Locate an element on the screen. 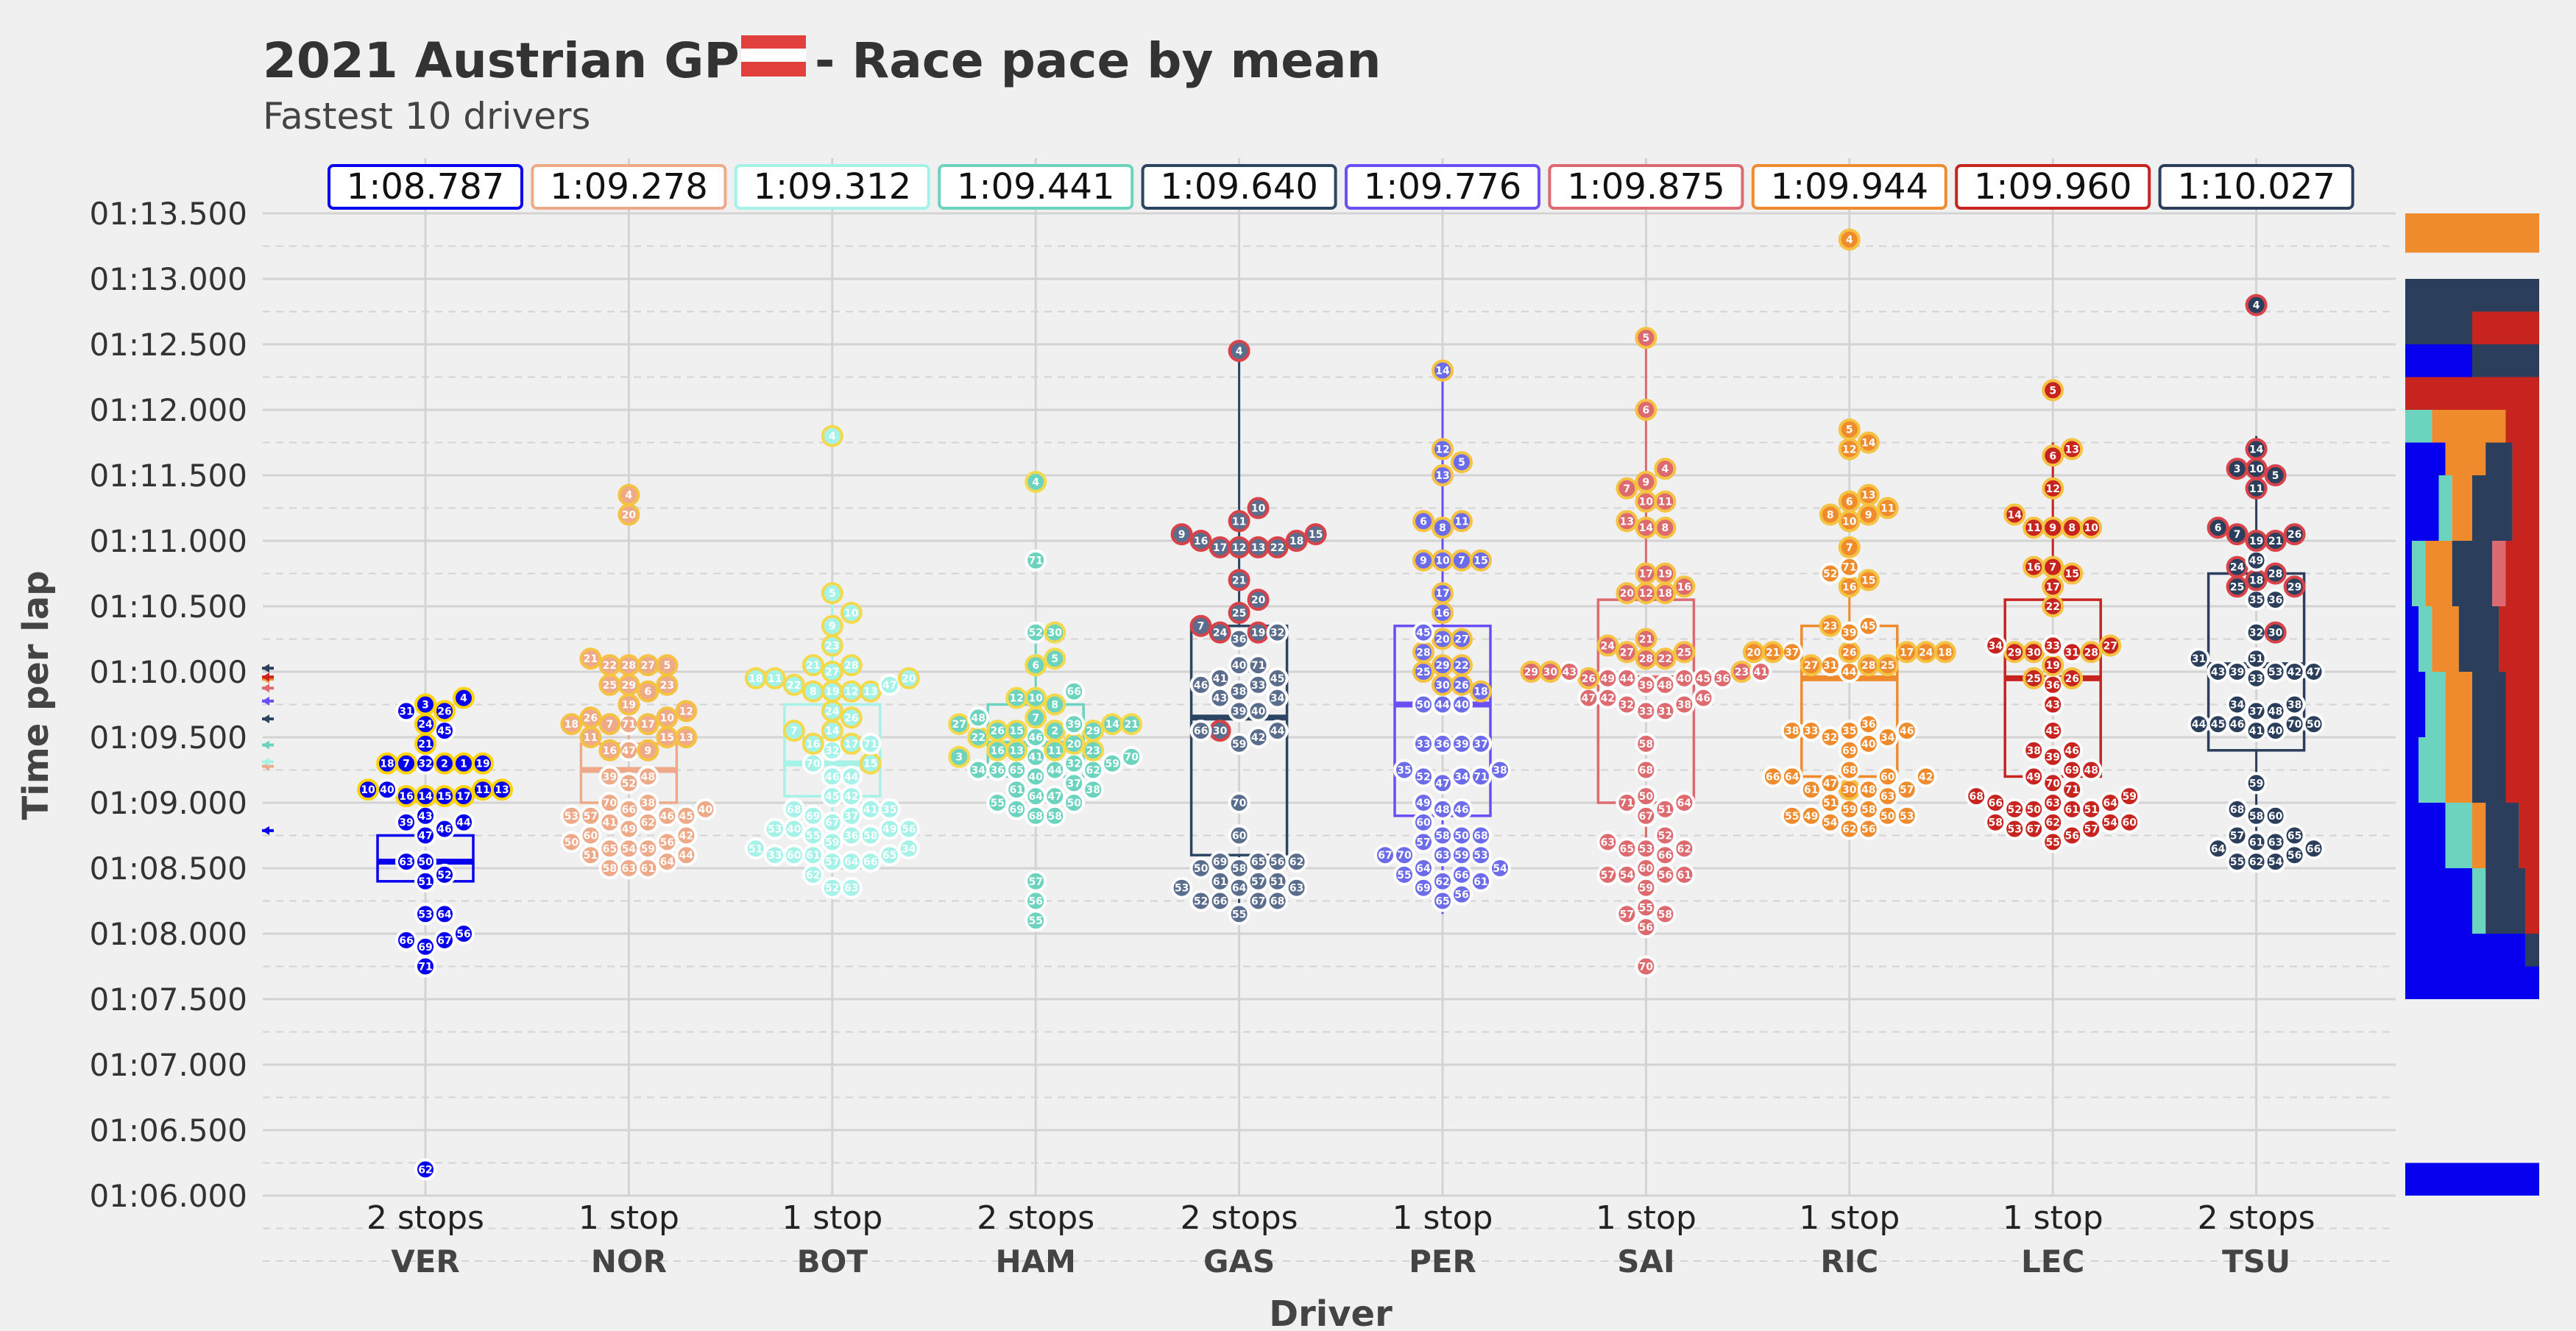 The height and width of the screenshot is (1331, 2576). lap-number: 17 is located at coordinates (648, 725).